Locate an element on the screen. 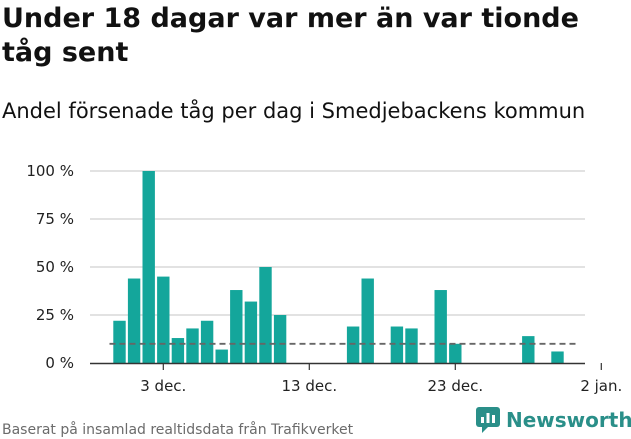 This screenshot has width=631, height=439. y-tick-label: 50 % is located at coordinates (55, 267).